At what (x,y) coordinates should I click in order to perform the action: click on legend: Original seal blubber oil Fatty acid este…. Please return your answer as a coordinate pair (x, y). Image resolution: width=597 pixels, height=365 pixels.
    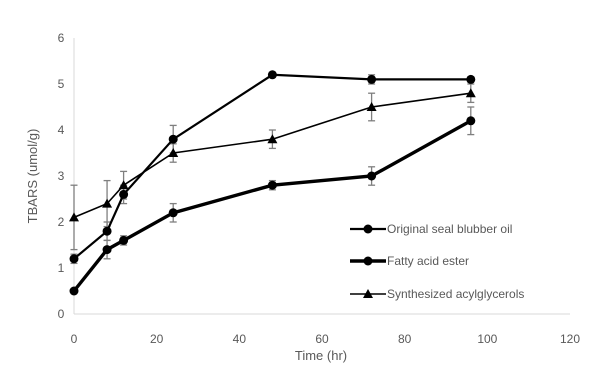
    Looking at the image, I should click on (437, 261).